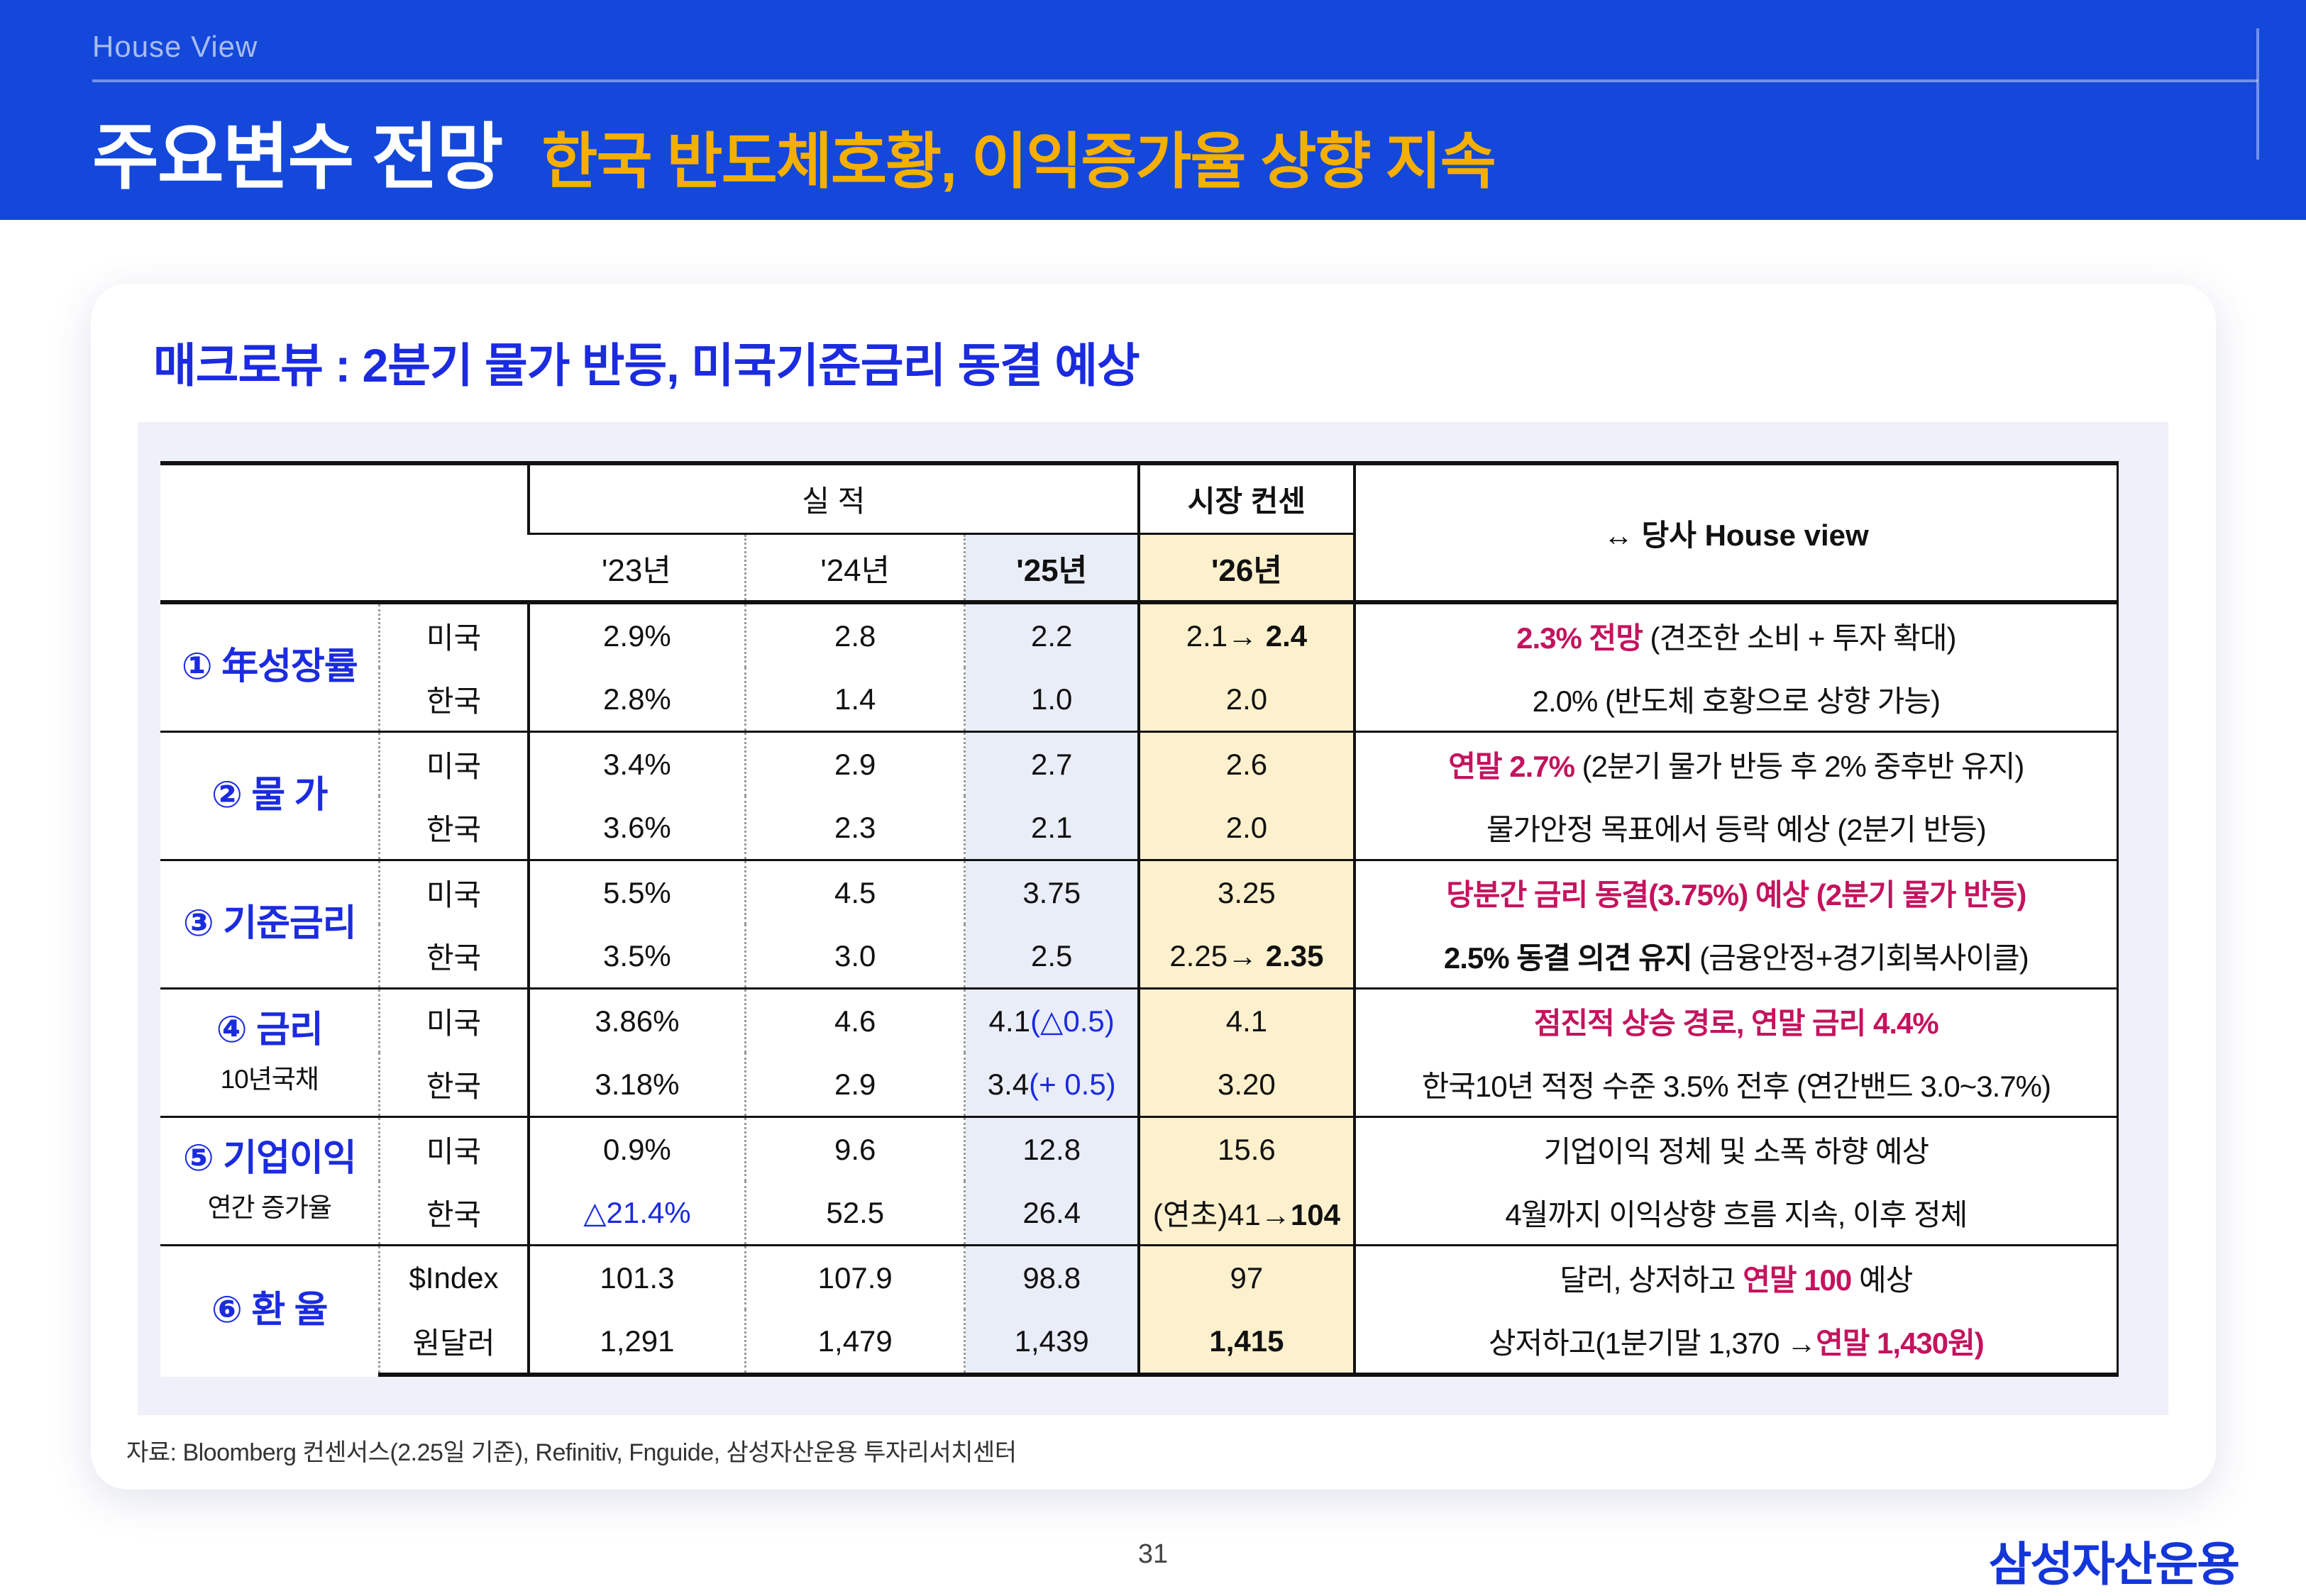  Describe the element at coordinates (1052, 1276) in the screenshot. I see `value-cell-y25: 98.8` at that location.